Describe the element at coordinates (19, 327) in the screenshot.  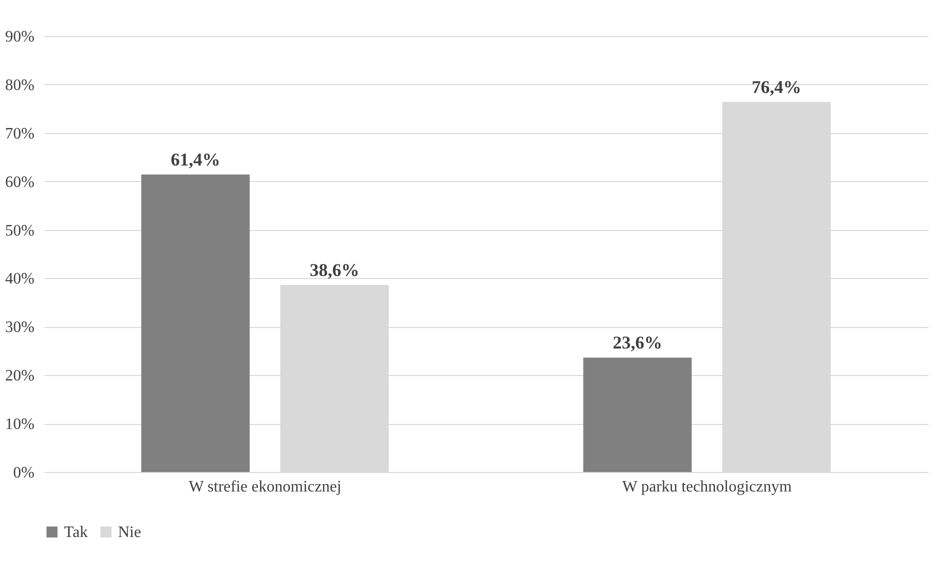
I see `y-tick-label: 30%` at that location.